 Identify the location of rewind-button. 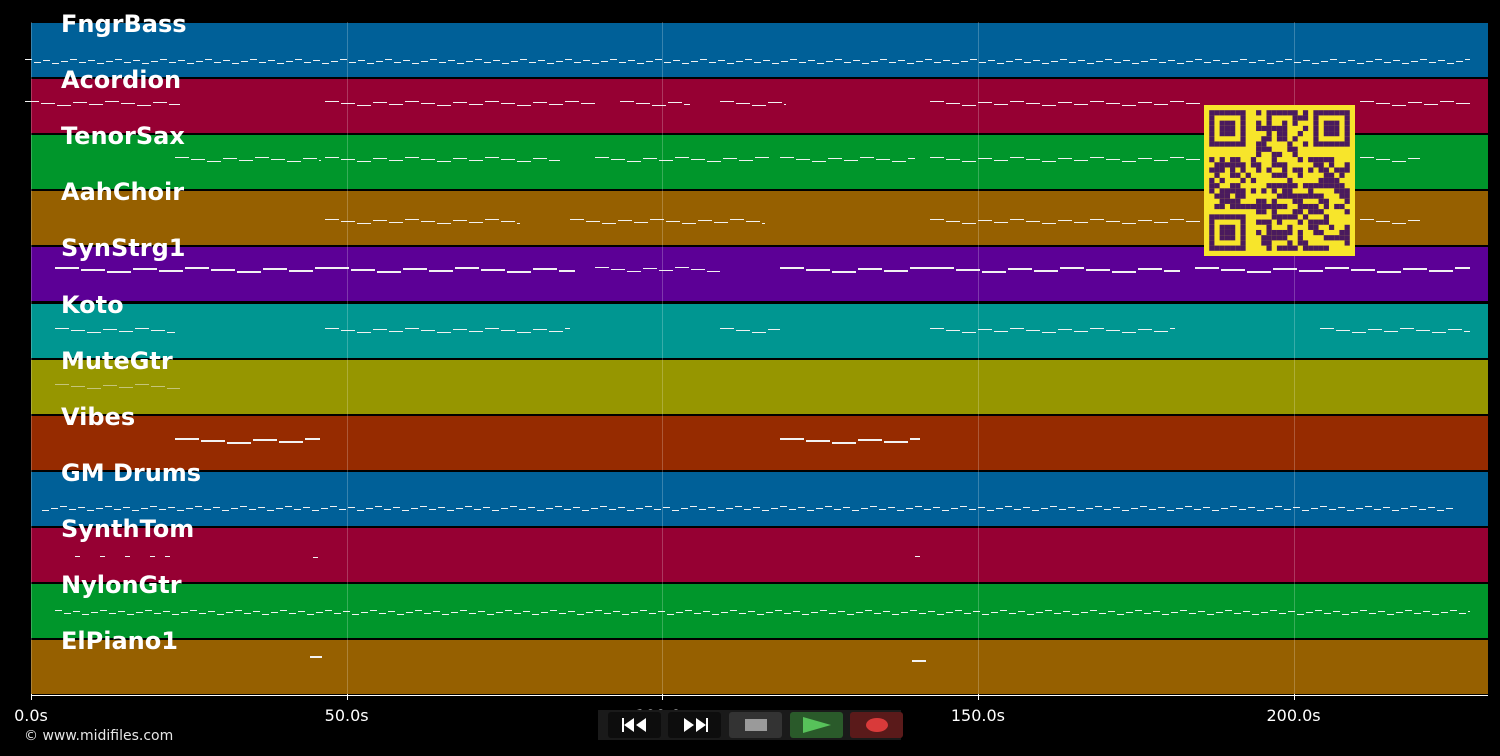
(634, 725).